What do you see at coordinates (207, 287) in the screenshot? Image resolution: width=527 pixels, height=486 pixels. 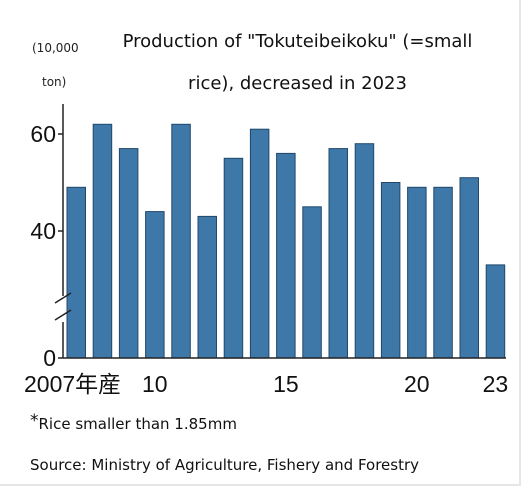 I see `bar-2012` at bounding box center [207, 287].